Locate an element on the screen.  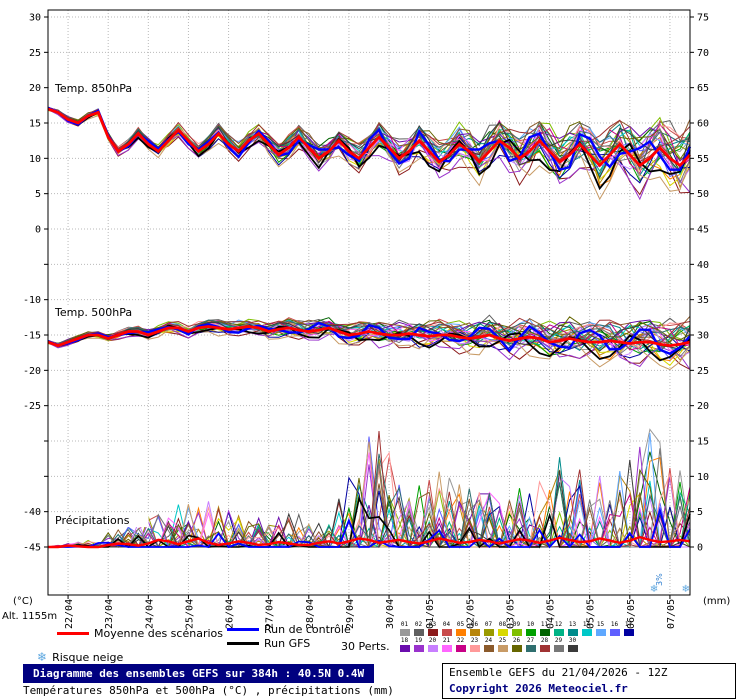
pert-number: 21 is located at coordinates (446, 640).